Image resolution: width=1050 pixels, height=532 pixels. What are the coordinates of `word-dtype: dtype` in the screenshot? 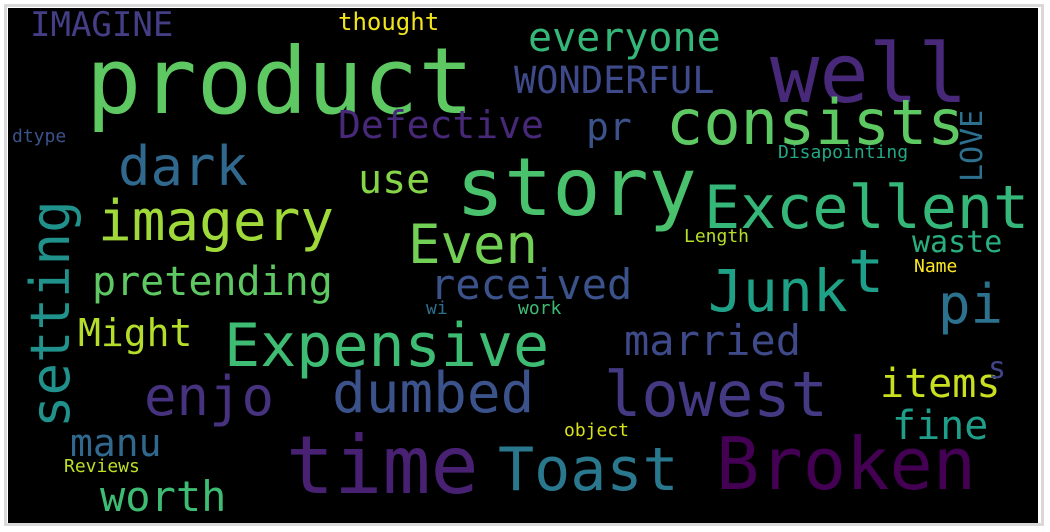 It's located at (39, 136).